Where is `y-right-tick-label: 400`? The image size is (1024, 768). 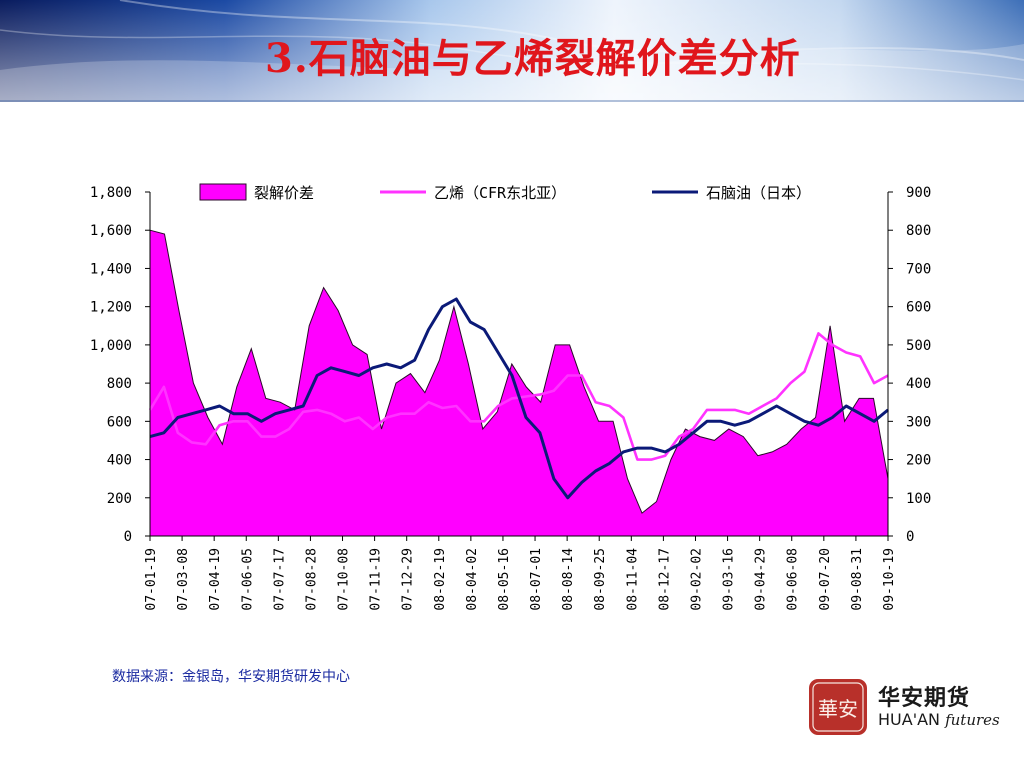 y-right-tick-label: 400 is located at coordinates (918, 384).